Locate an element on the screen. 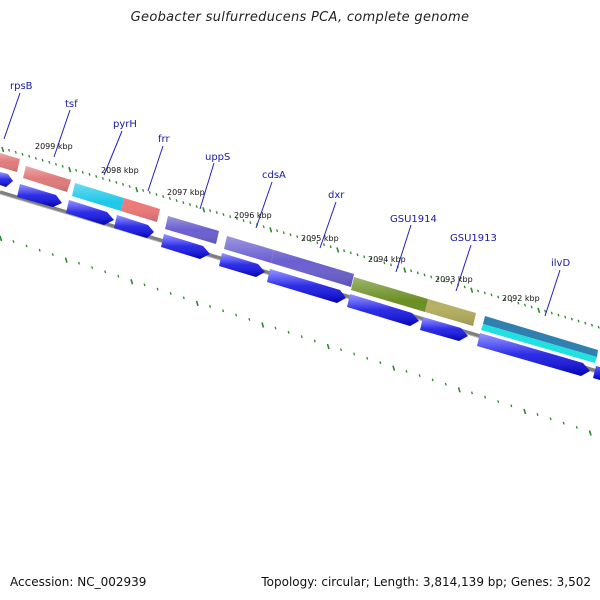  feature-ilvD-cds is located at coordinates (539, 343).